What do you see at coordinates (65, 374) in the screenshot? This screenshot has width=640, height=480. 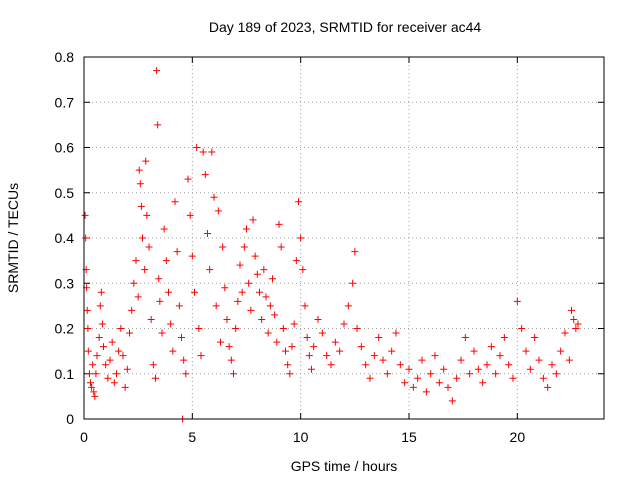 I see `y-tick-label: 0.1` at bounding box center [65, 374].